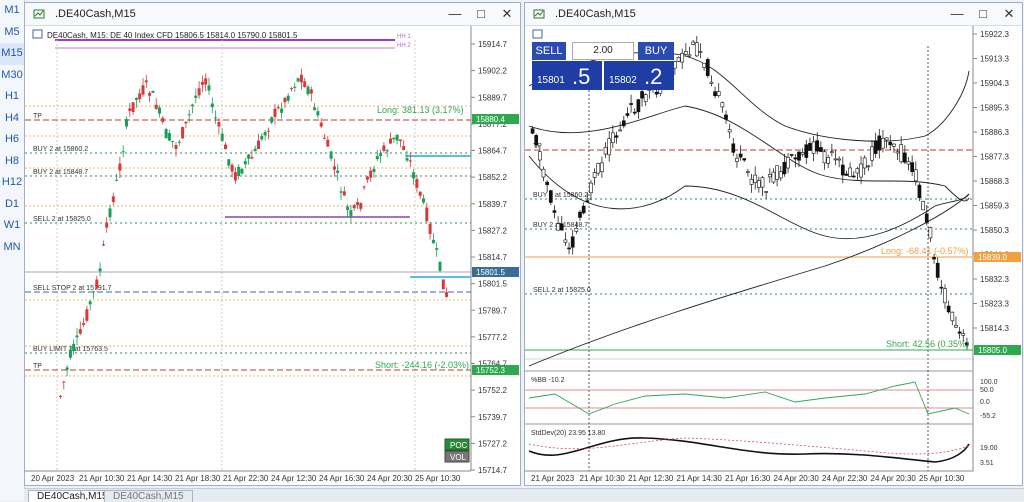 The height and width of the screenshot is (502, 1024). What do you see at coordinates (549, 51) in the screenshot?
I see `sell-button: SELL` at bounding box center [549, 51].